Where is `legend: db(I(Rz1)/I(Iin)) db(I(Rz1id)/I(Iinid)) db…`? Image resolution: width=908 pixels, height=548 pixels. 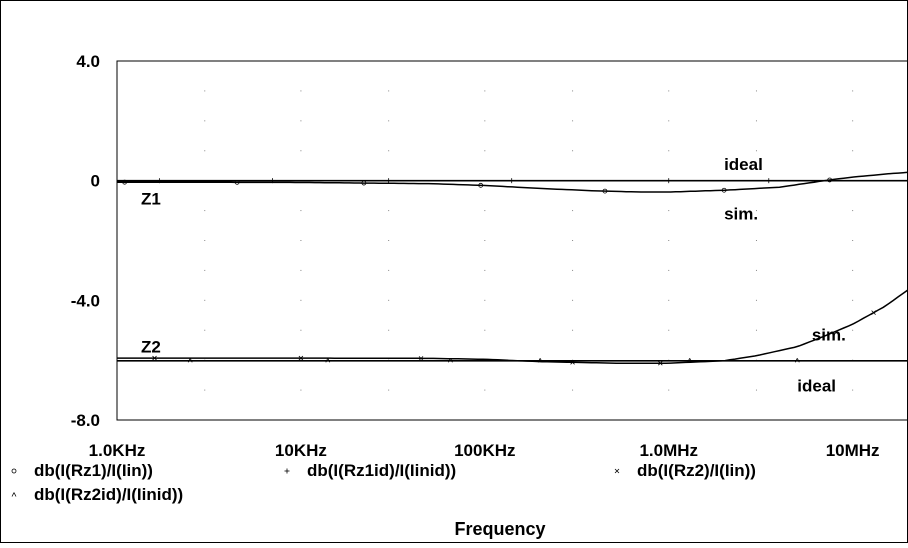 legend: db(I(Rz1)/I(Iin)) db(I(Rz1id)/I(Iinid)) db… is located at coordinates (383, 482).